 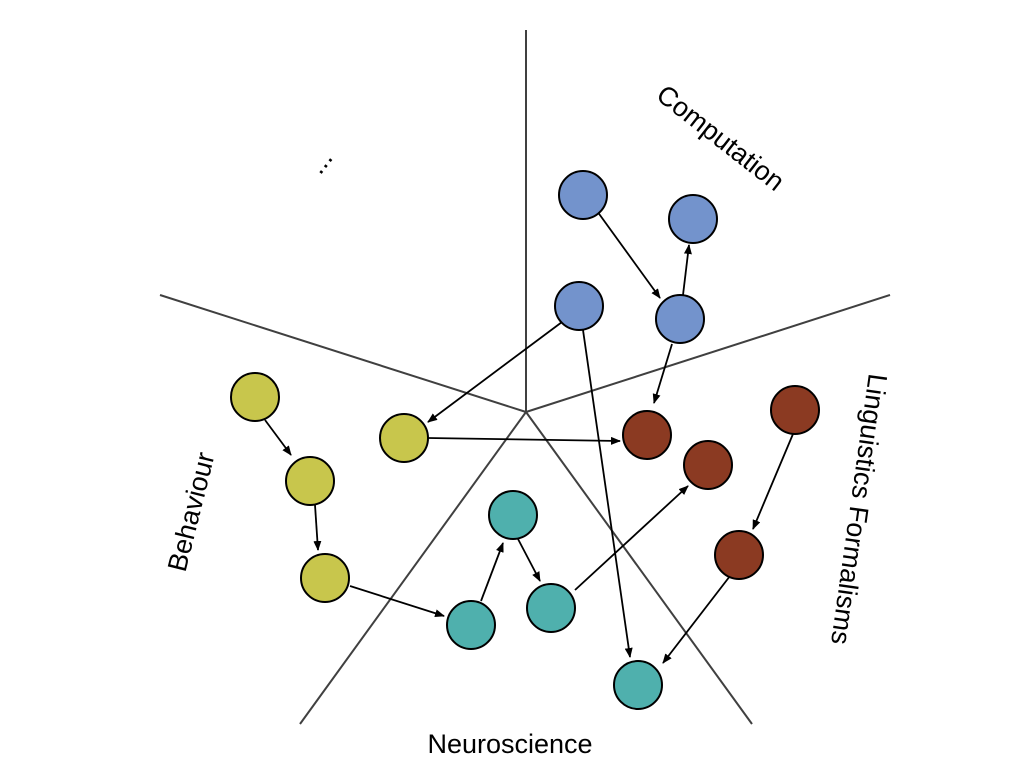 I want to click on arrow-comp3-ling1, so click(x=662, y=373).